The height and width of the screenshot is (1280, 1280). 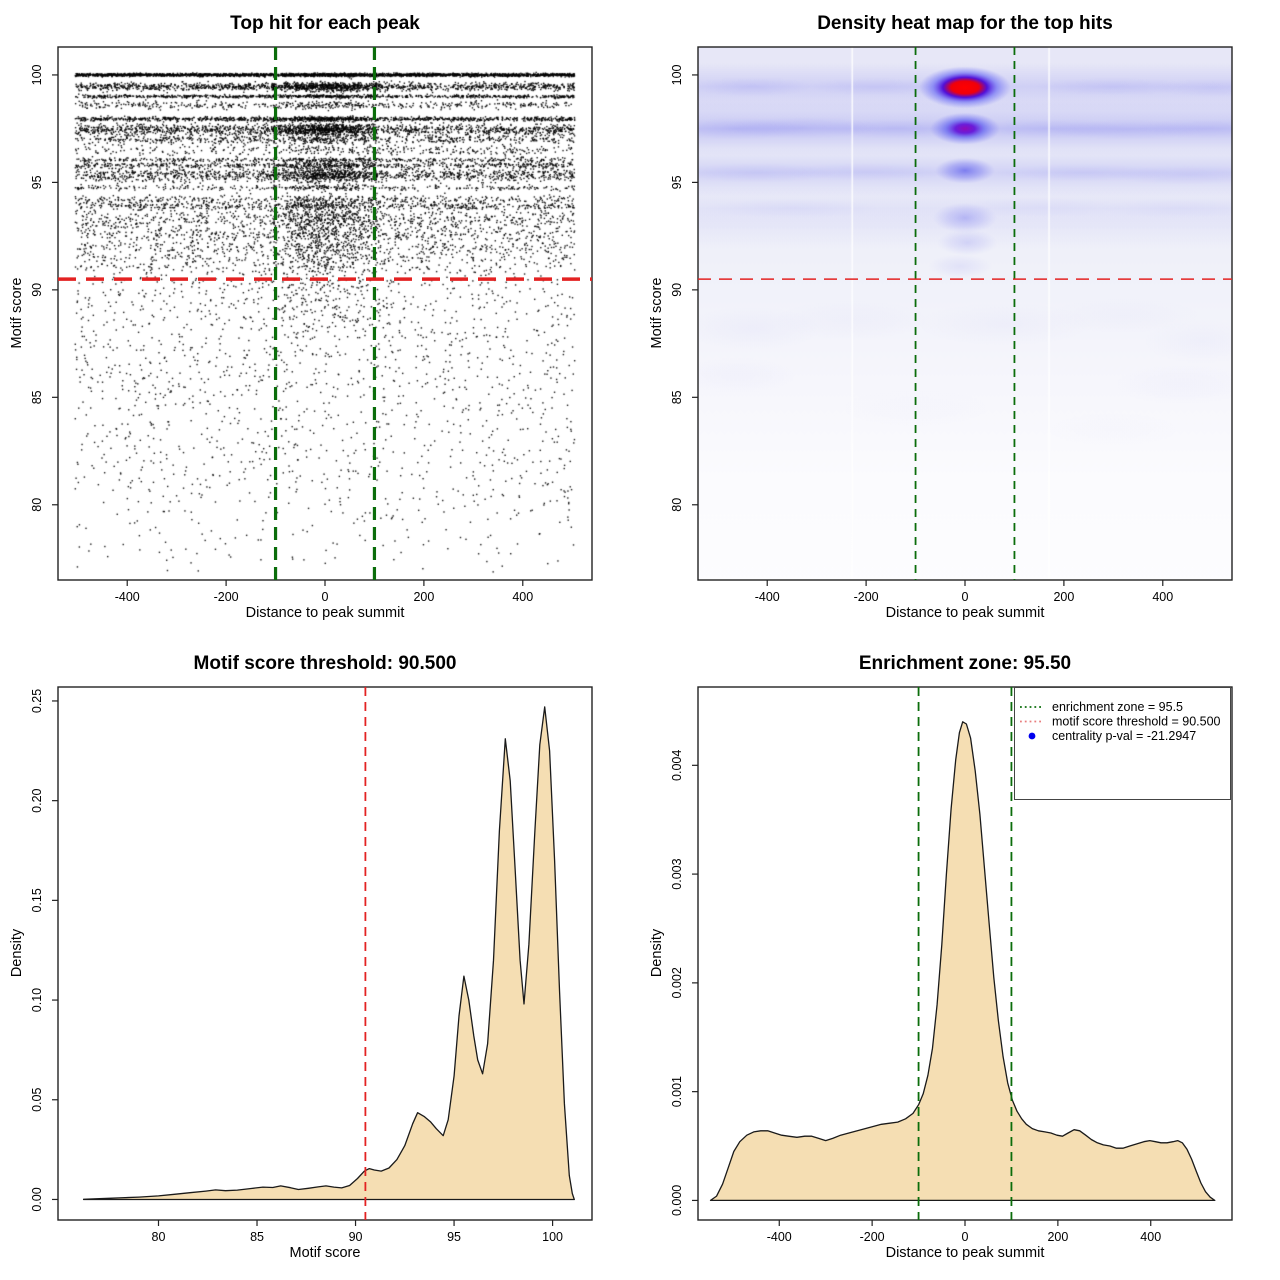 I want to click on position-density-title: Enrichment zone: 95.50, so click(x=965, y=663).